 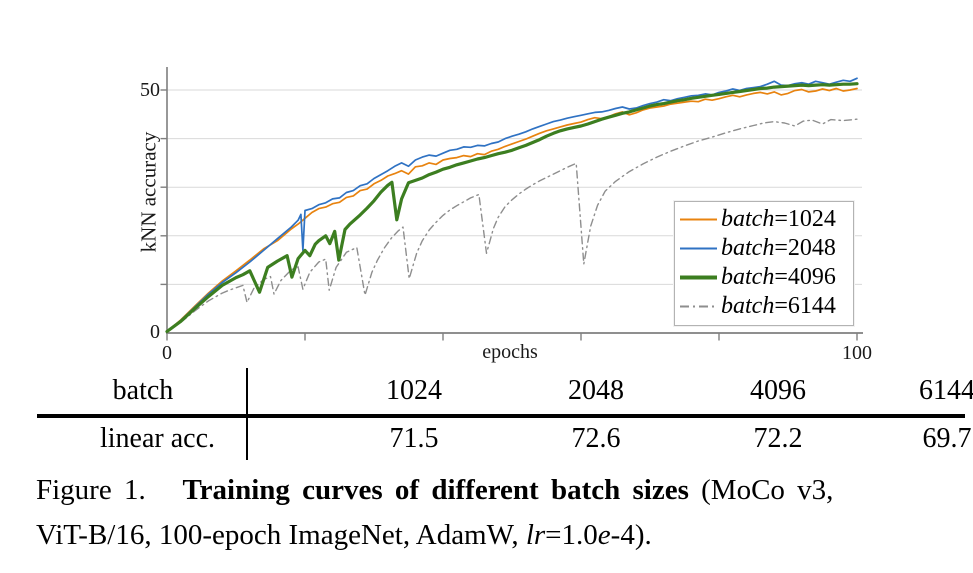 I want to click on table-header-linear-acc: linear acc., so click(x=157, y=438).